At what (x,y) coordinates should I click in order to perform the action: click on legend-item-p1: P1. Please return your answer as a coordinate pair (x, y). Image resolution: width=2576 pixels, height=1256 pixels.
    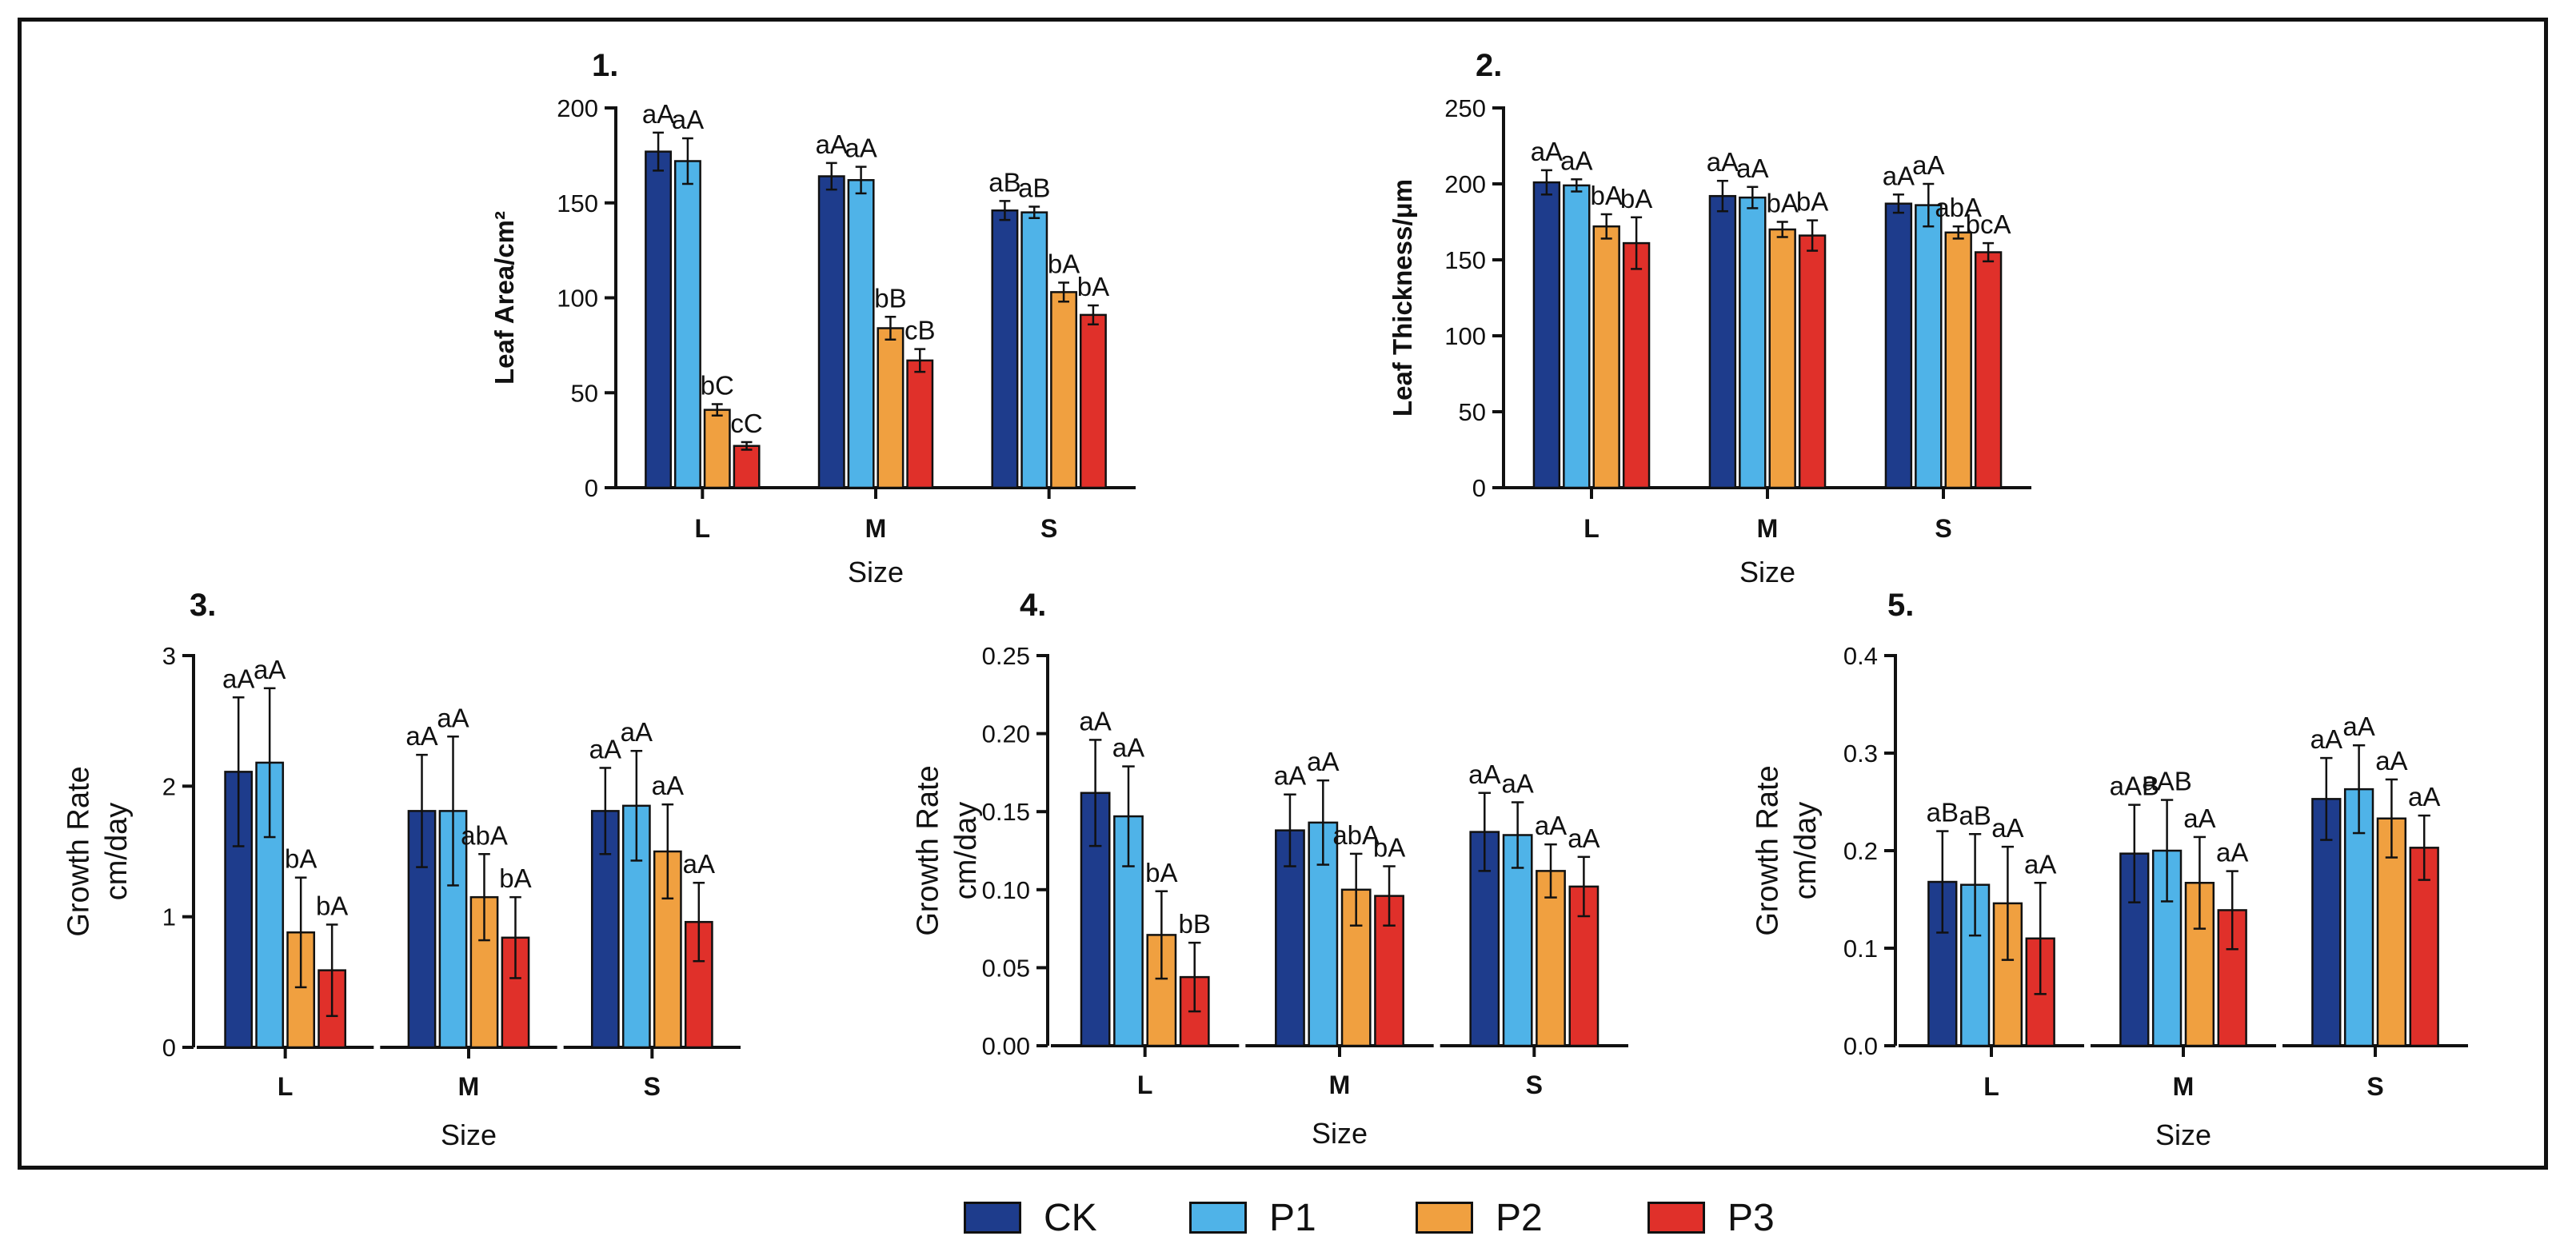
    Looking at the image, I should click on (1253, 1217).